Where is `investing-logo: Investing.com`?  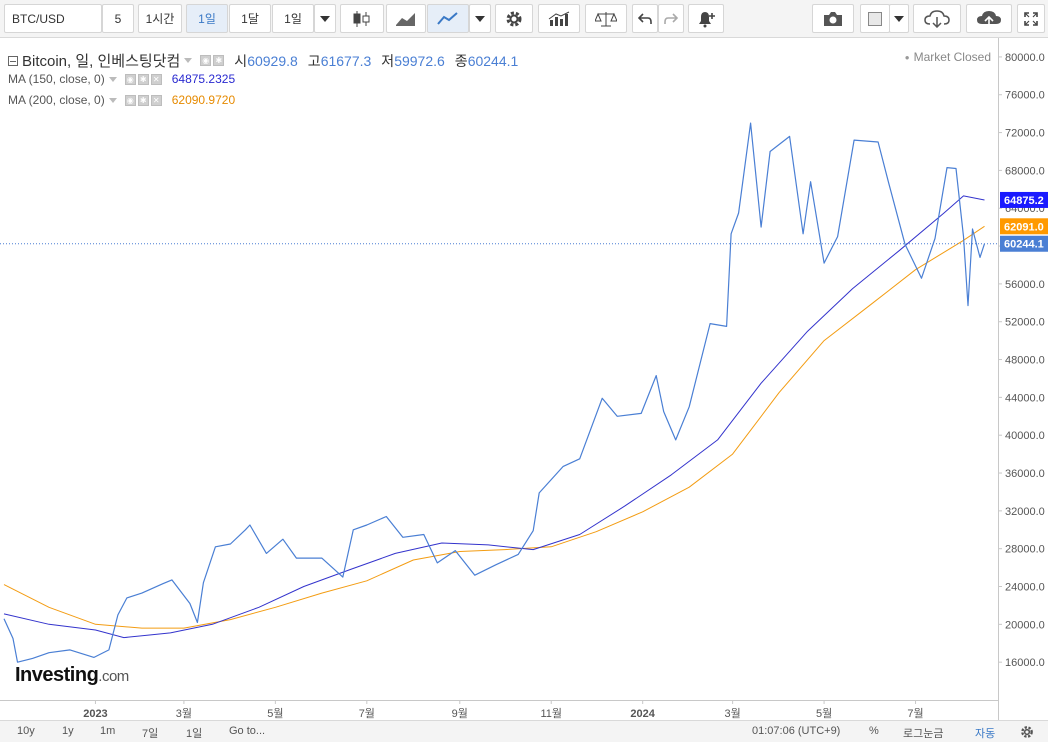
investing-logo: Investing.com is located at coordinates (72, 675).